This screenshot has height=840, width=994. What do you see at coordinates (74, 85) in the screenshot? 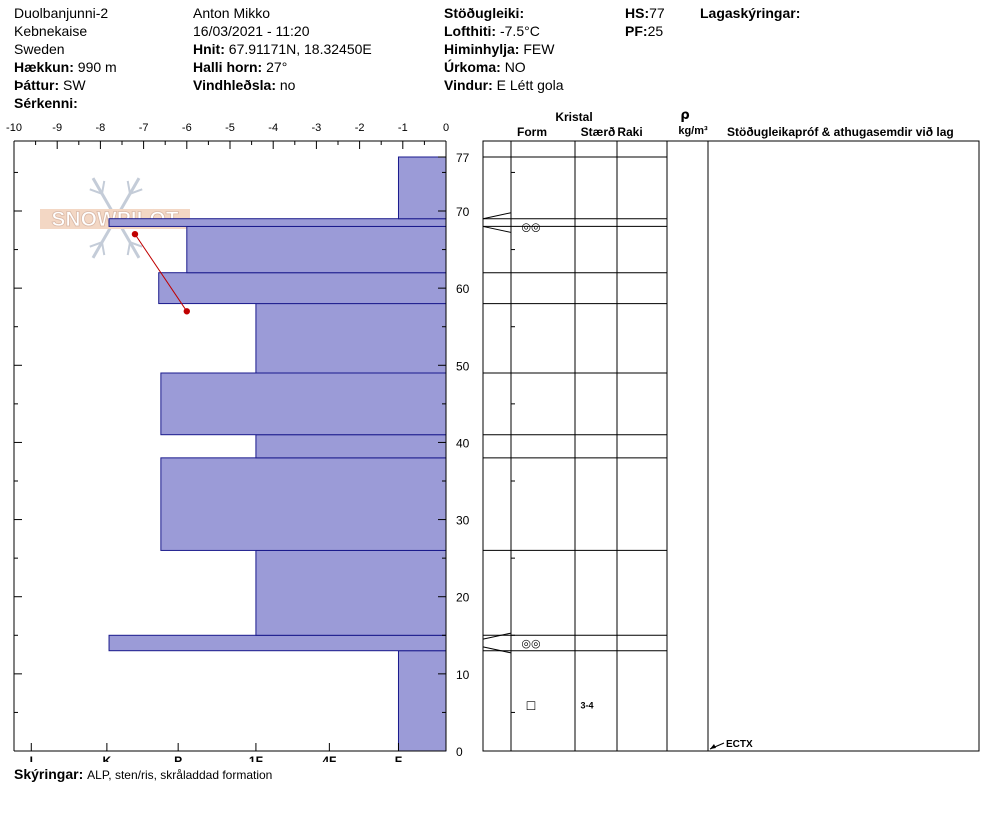
I see `aspect-value: SW` at bounding box center [74, 85].